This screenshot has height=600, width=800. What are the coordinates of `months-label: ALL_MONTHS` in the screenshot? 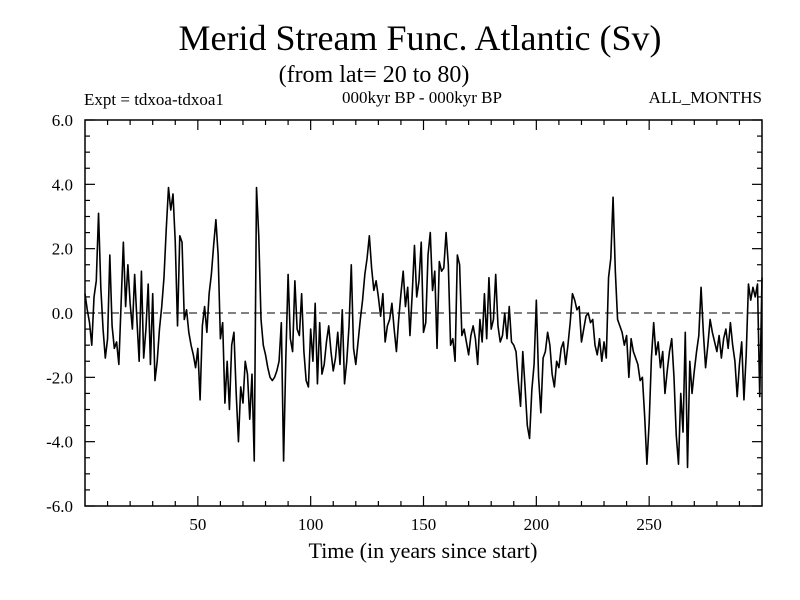 It's located at (705, 97).